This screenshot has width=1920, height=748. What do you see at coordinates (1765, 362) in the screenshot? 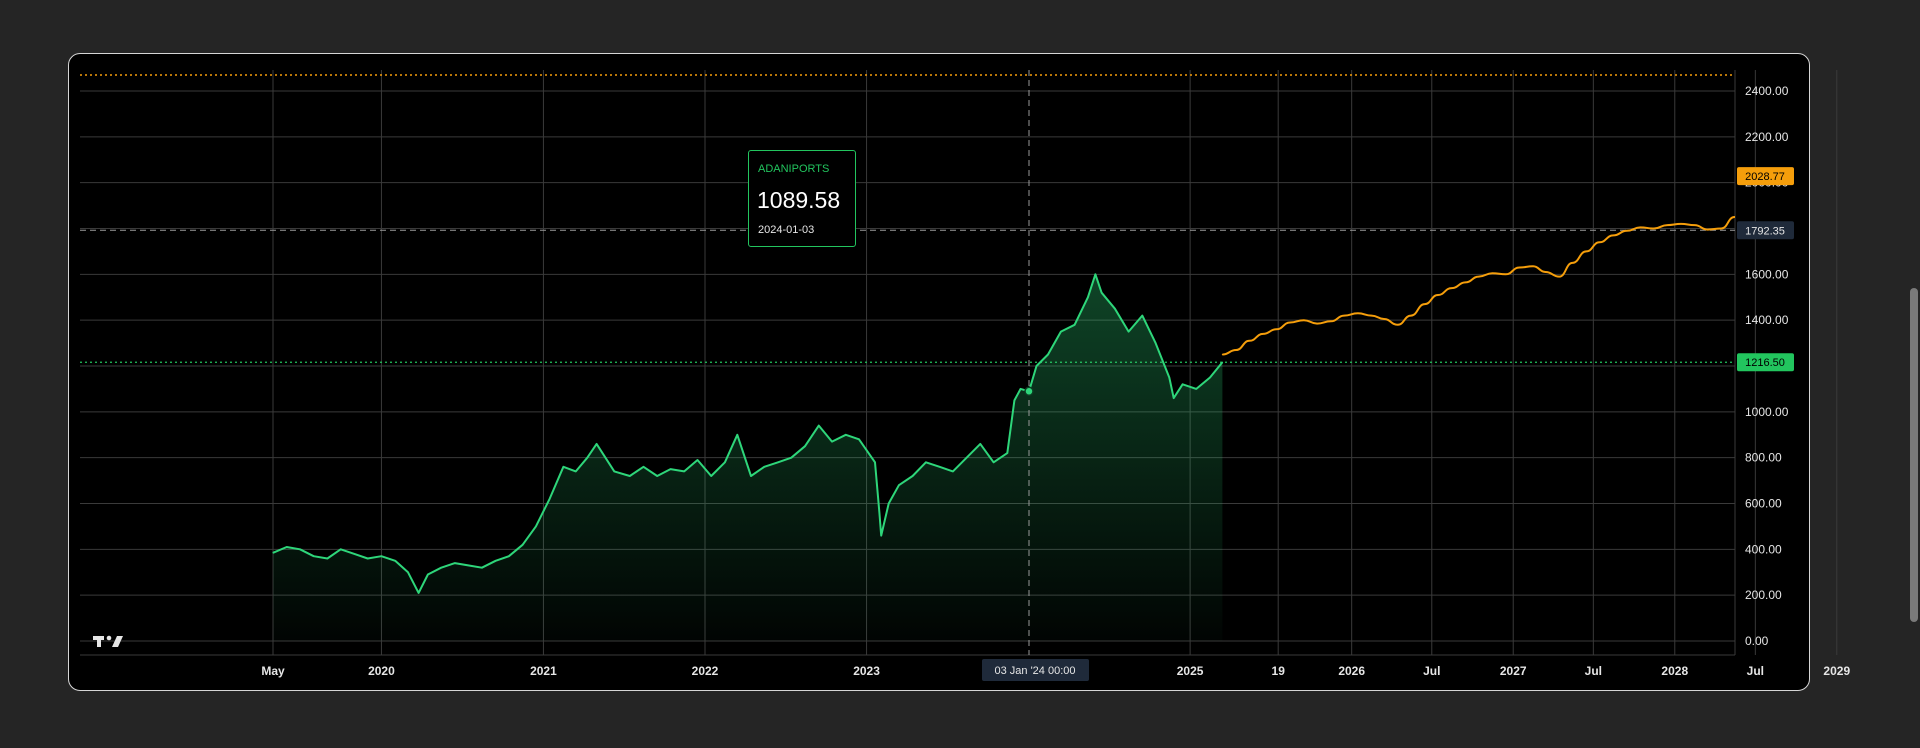
I see `last-price-badge` at bounding box center [1765, 362].